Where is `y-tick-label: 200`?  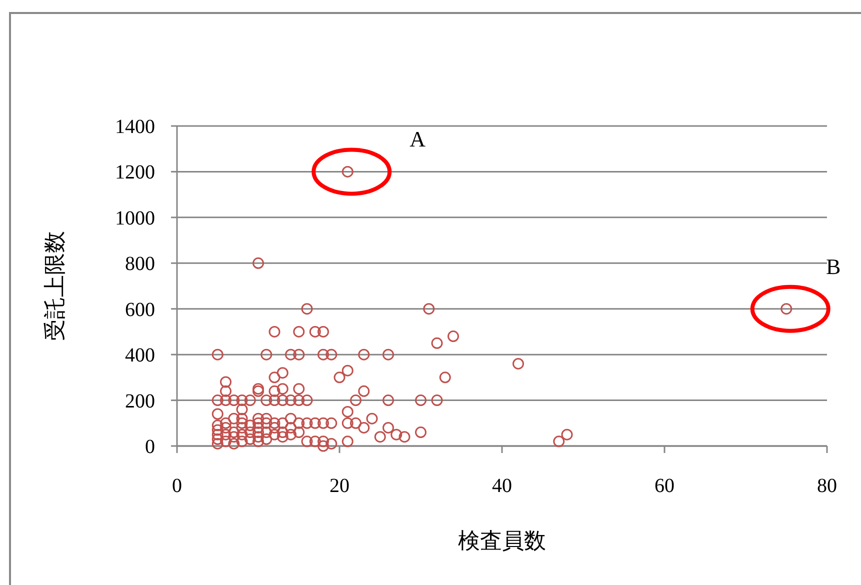 y-tick-label: 200 is located at coordinates (140, 401).